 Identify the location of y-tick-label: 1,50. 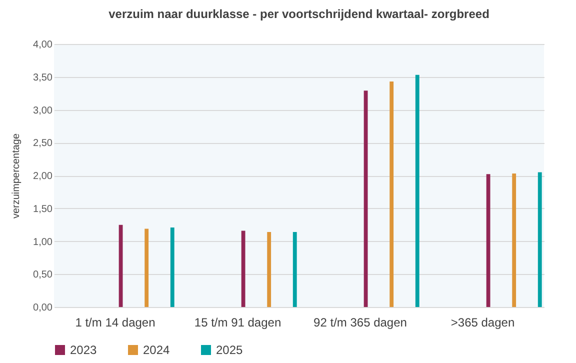
(43, 209).